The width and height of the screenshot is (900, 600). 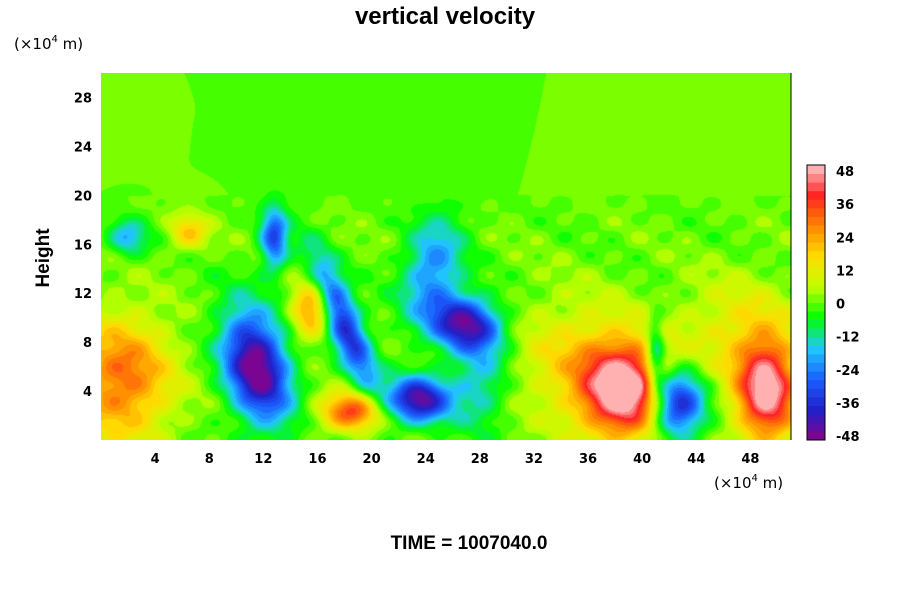 I want to click on x-tick-label: 16, so click(x=317, y=459).